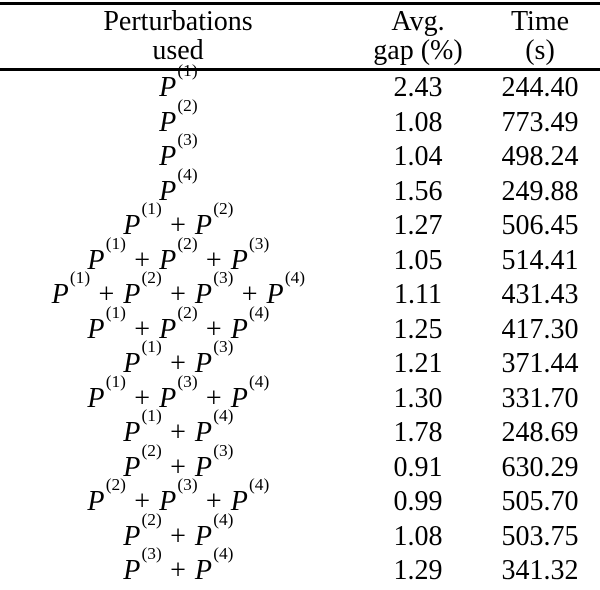 The image size is (600, 590). Describe the element at coordinates (300, 119) in the screenshot. I see `table-row: P(2) 1.08 773.49` at that location.